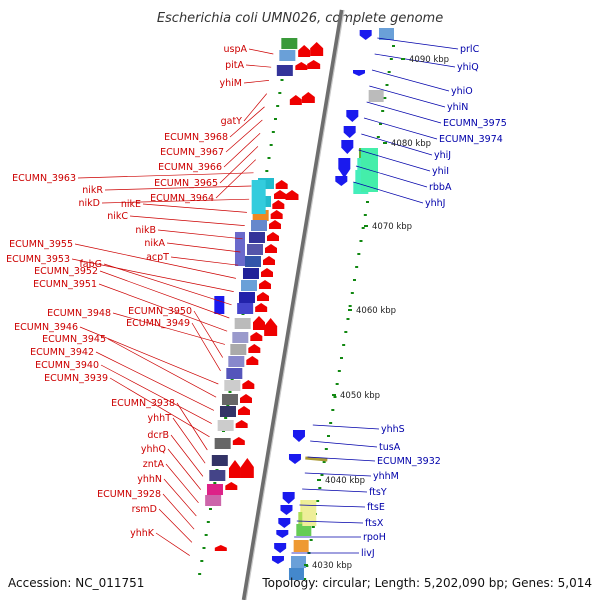  What do you see at coordinates (62, 352) in the screenshot?
I see `gene-label-ecumn_3942: ECUMN_3942` at bounding box center [62, 352].